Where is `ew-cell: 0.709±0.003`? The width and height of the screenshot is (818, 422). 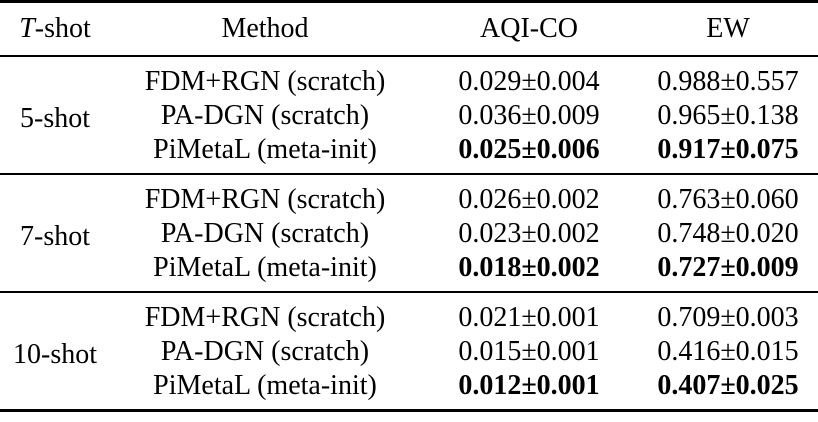 ew-cell: 0.709±0.003 is located at coordinates (728, 313).